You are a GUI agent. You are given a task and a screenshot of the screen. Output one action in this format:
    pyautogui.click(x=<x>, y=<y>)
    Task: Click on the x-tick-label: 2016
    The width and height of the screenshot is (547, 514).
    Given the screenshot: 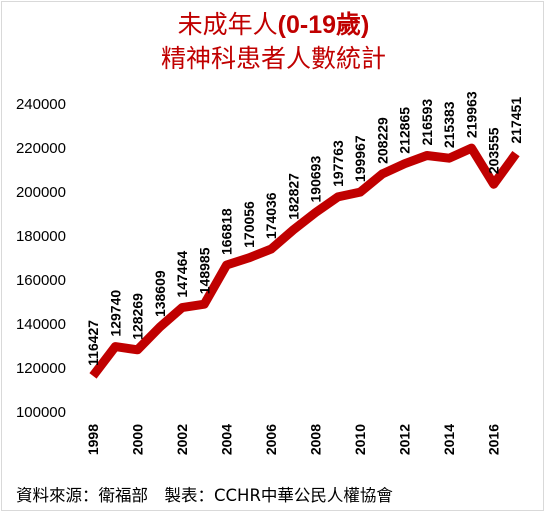 What is the action you would take?
    pyautogui.click(x=494, y=439)
    